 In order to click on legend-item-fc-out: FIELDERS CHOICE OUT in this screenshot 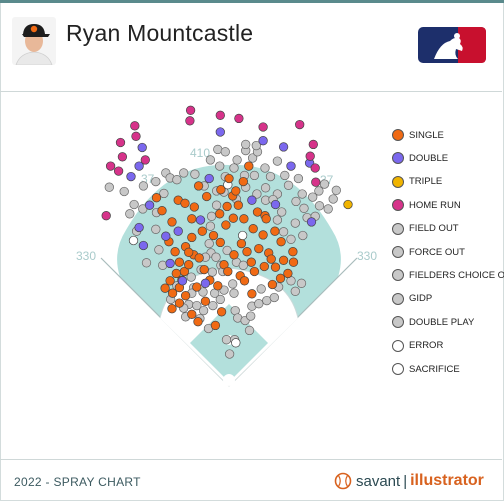, I will do `click(448, 275)`.